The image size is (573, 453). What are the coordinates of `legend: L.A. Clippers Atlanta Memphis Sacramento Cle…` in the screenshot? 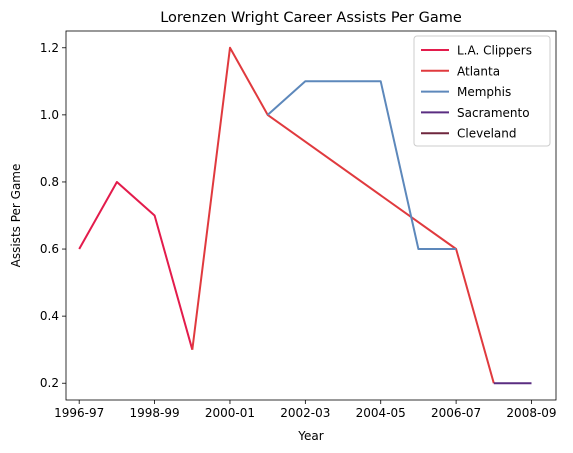 It's located at (482, 91).